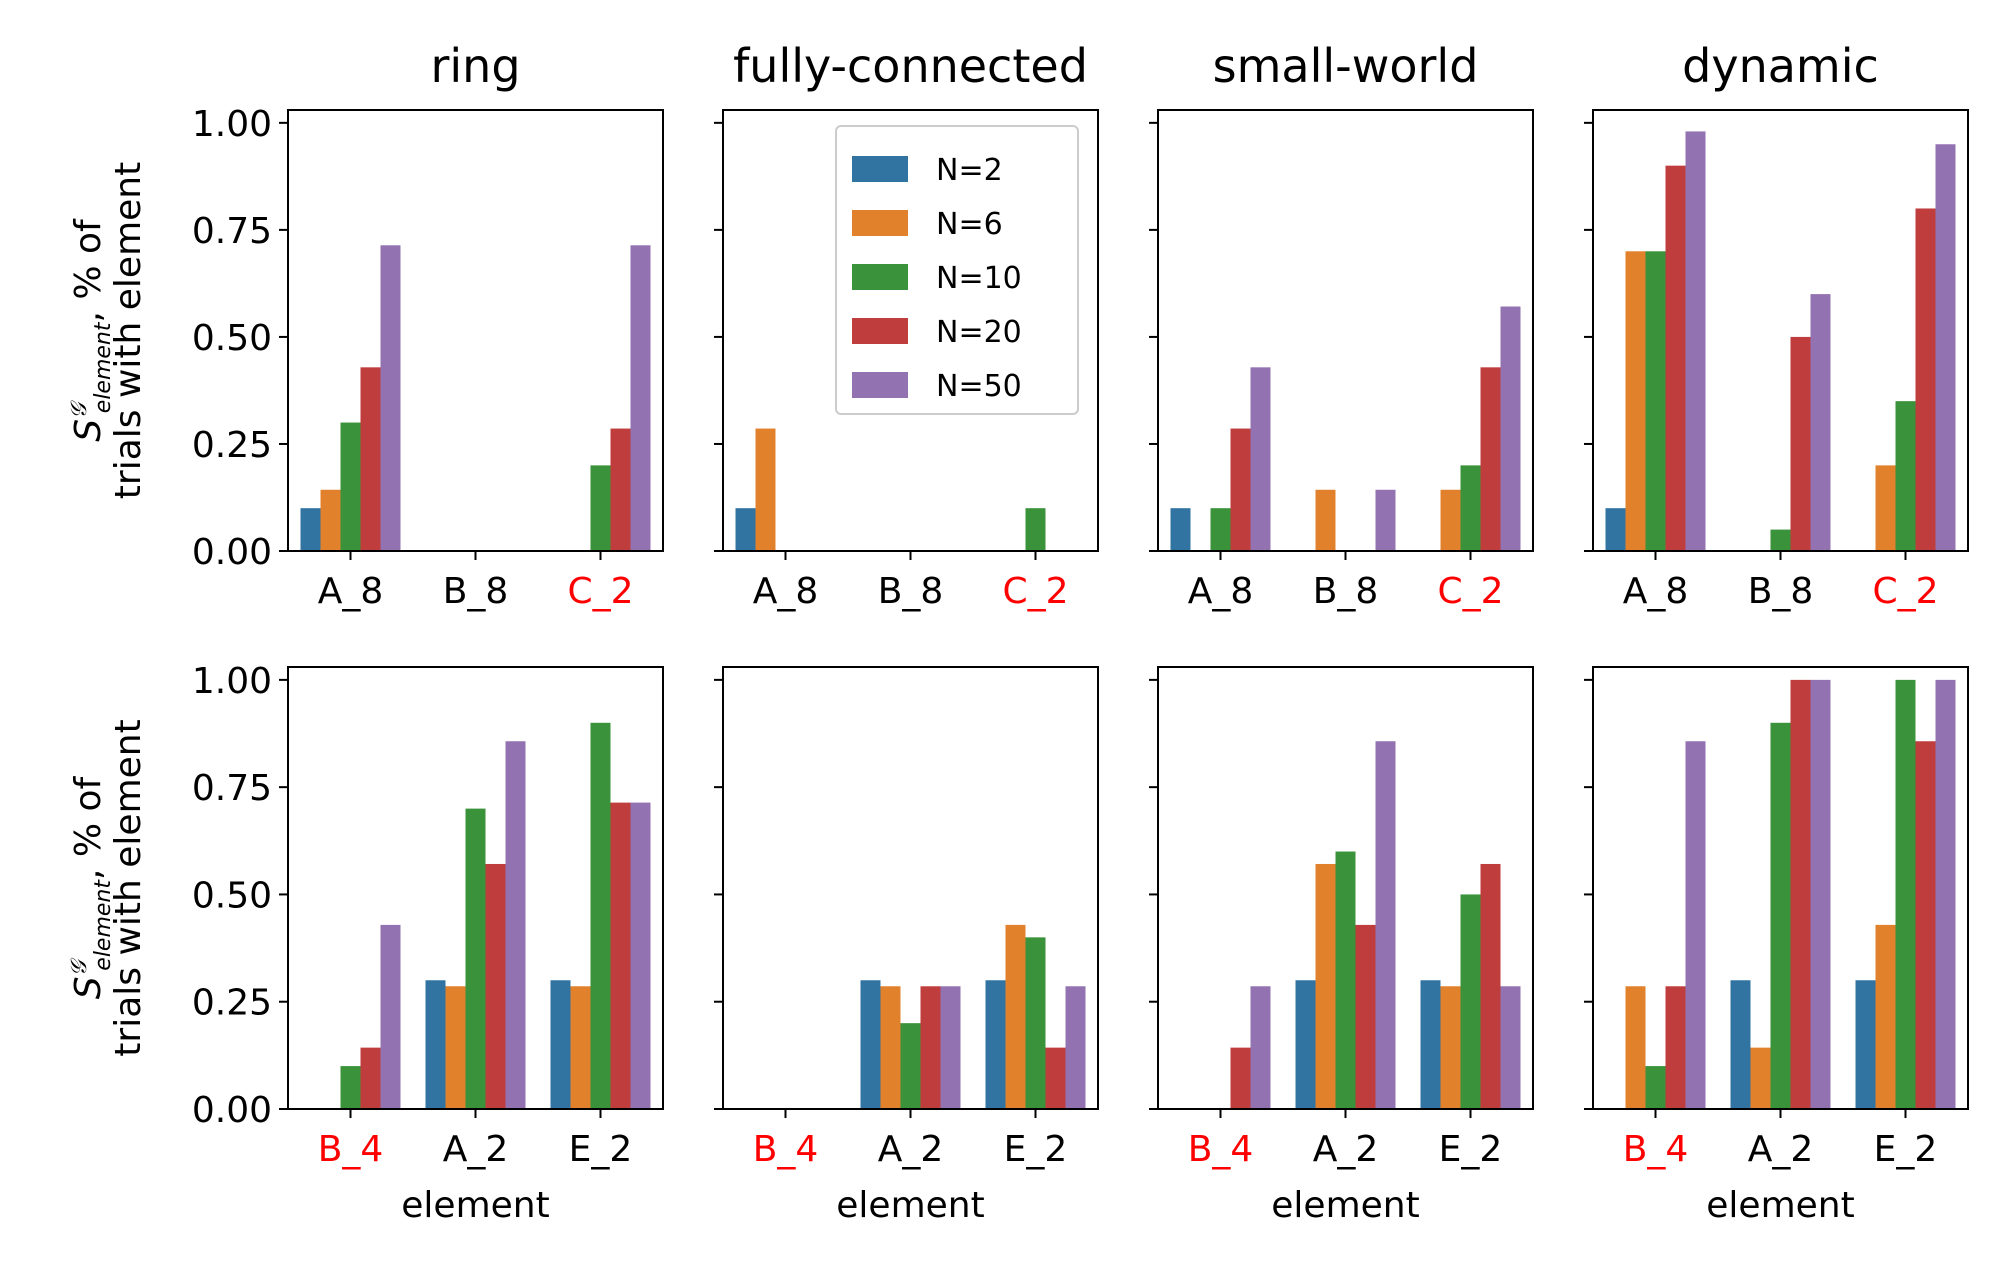 Image resolution: width=2003 pixels, height=1275 pixels. I want to click on y-axis-label: S𝒢element, % of trials with element, so click(108, 330).